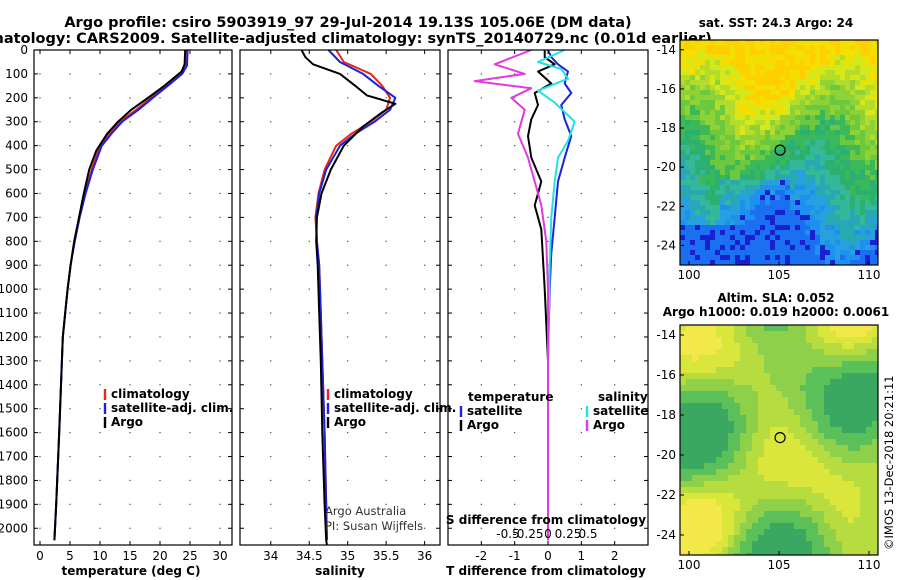 This screenshot has height=580, width=900. Describe the element at coordinates (494, 411) in the screenshot. I see `legend-label: satellite` at that location.